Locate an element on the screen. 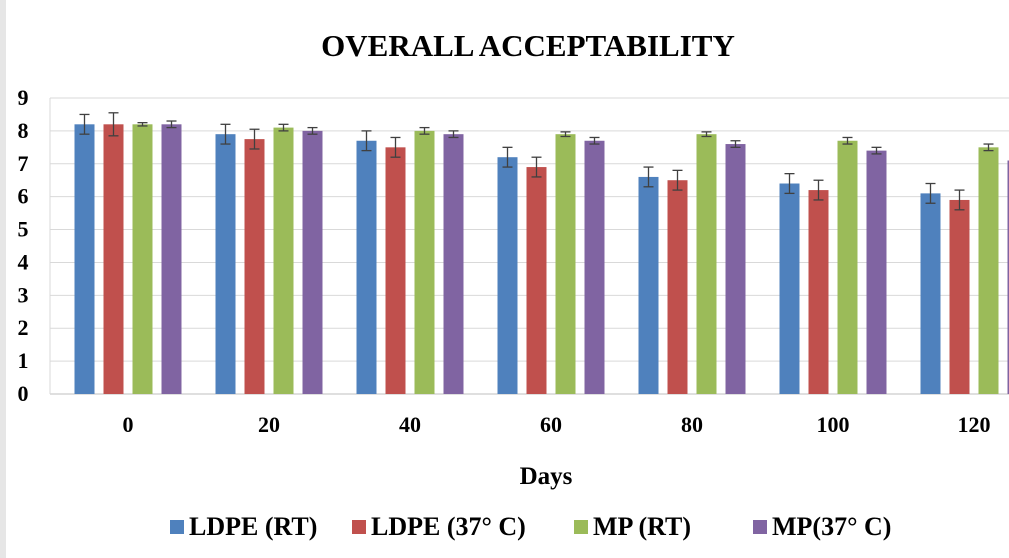 The image size is (1009, 558). x-axis-ticks: 0 20 40 60 80 100 120 is located at coordinates (557, 424).